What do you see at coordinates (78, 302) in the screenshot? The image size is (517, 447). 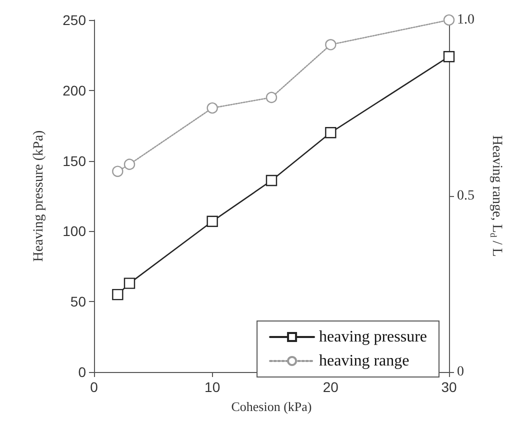 I see `y-tick-label: 50` at bounding box center [78, 302].